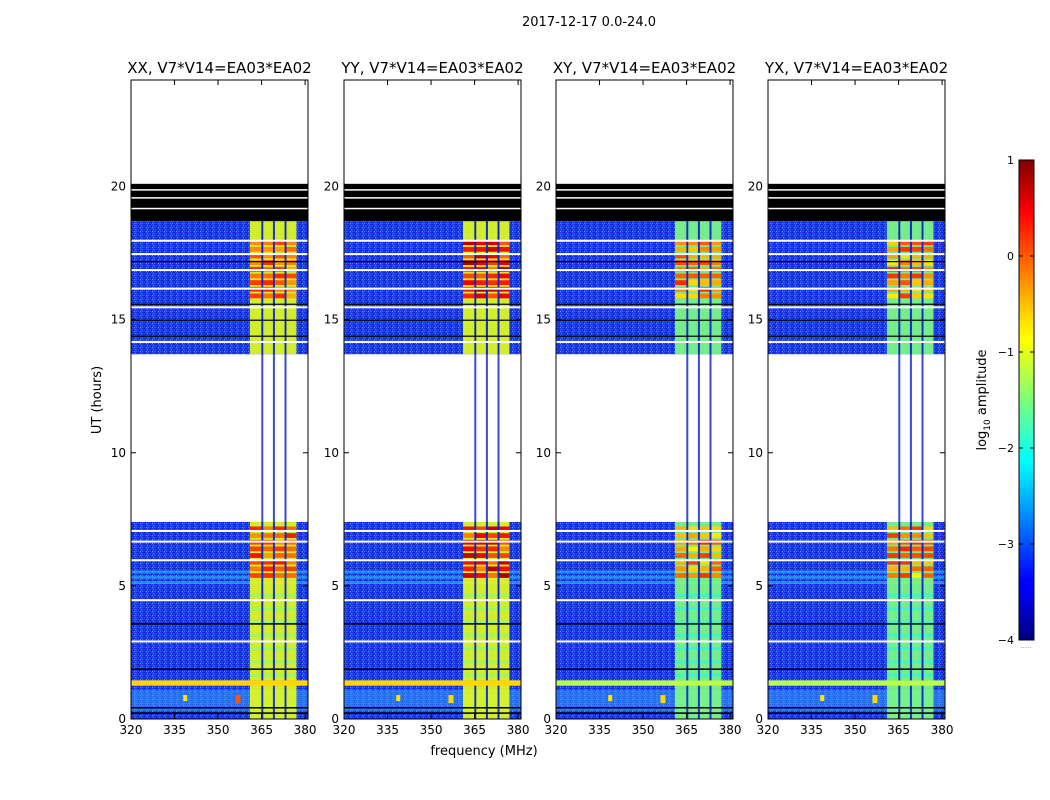  I want to click on panel-title: YY, V7*V14=EA03*EA02, so click(431, 68).